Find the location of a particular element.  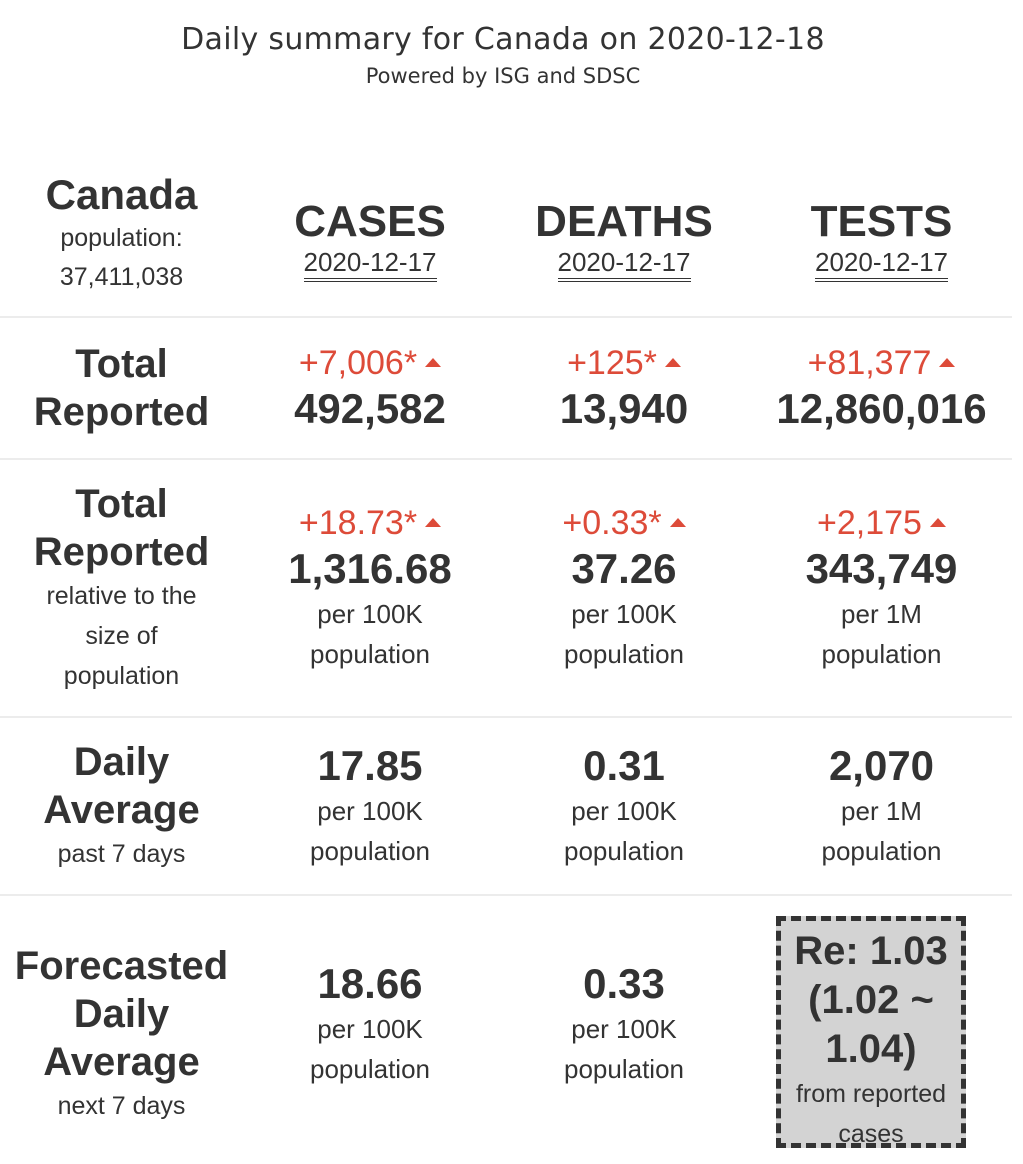

row-title-line: Reported is located at coordinates (121, 412).